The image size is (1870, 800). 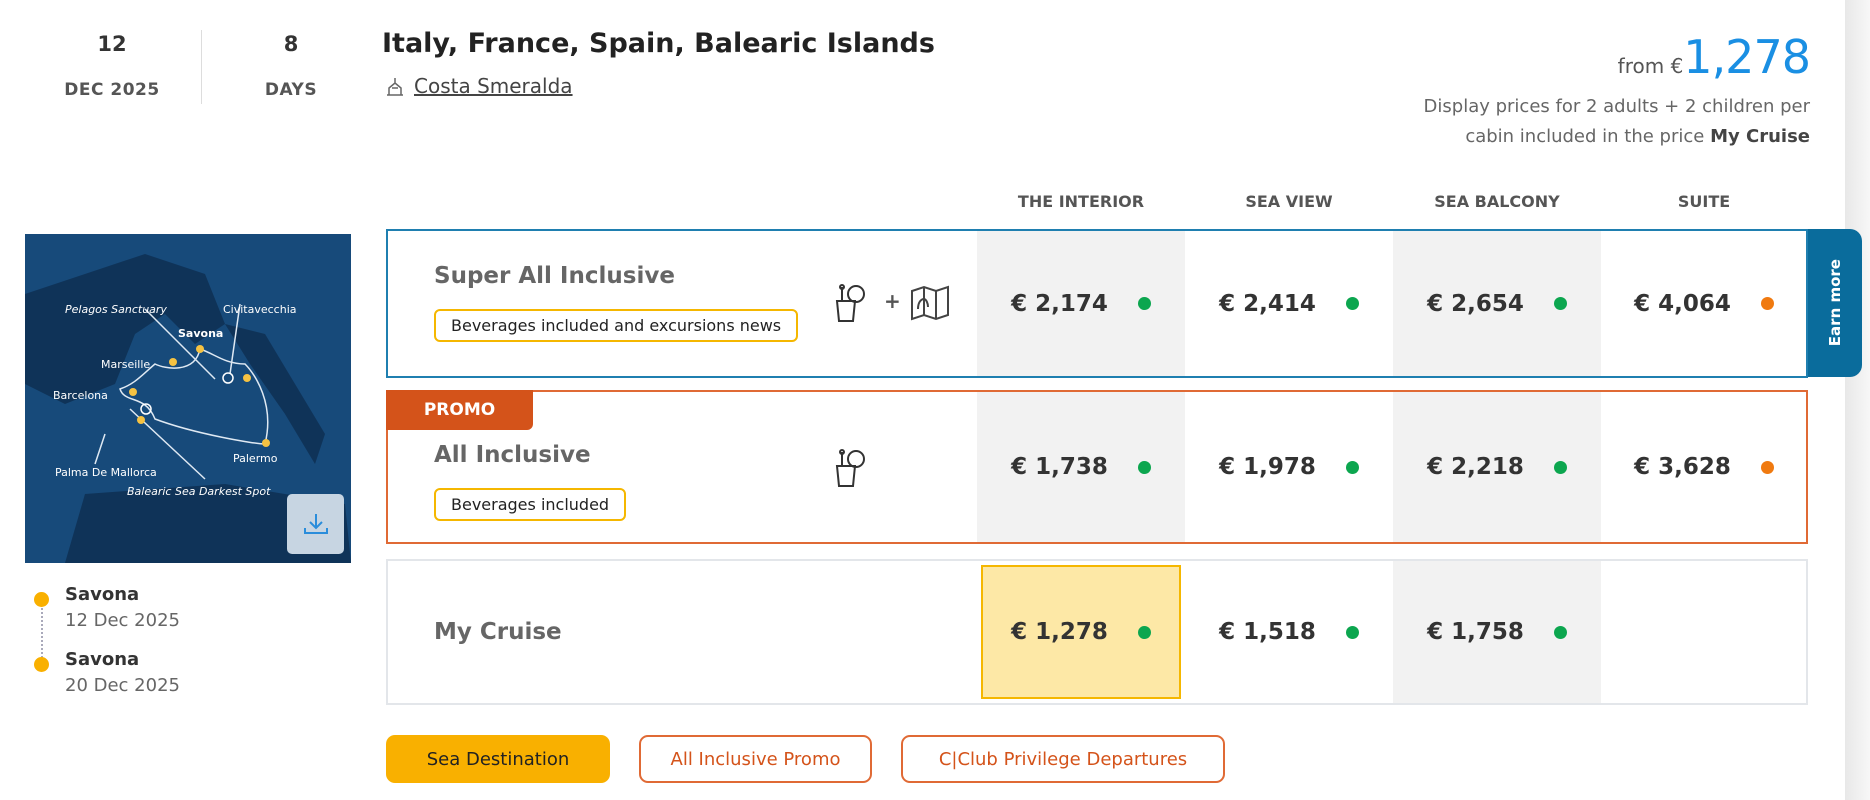 What do you see at coordinates (199, 491) in the screenshot?
I see `map-label: Balearic Sea Darkest Spot` at bounding box center [199, 491].